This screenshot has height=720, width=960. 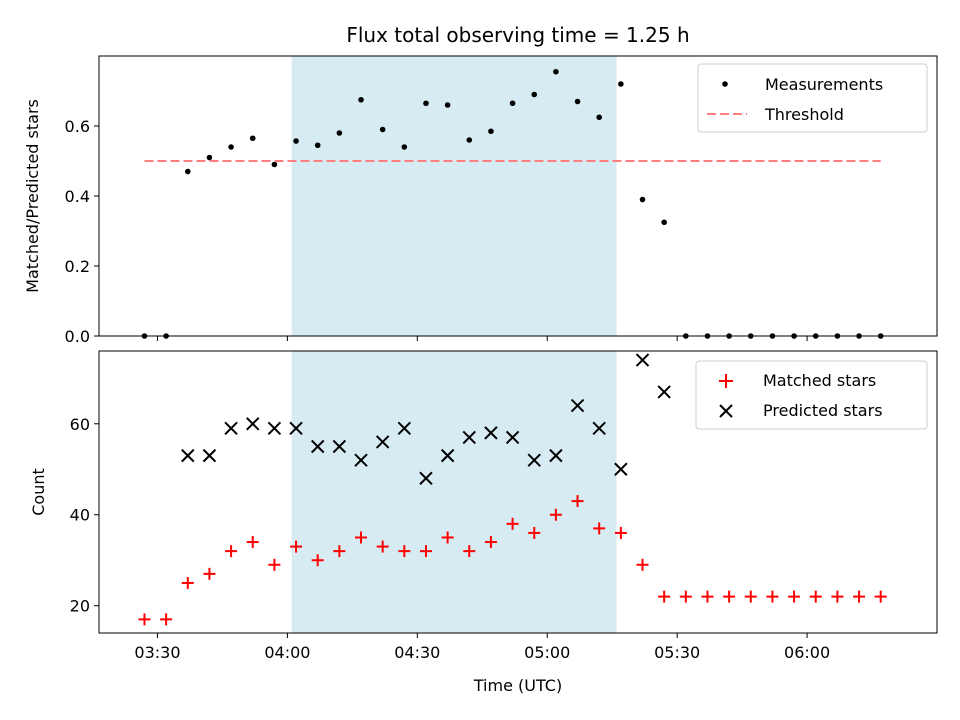 I want to click on top-x-ticks, so click(x=482, y=338).